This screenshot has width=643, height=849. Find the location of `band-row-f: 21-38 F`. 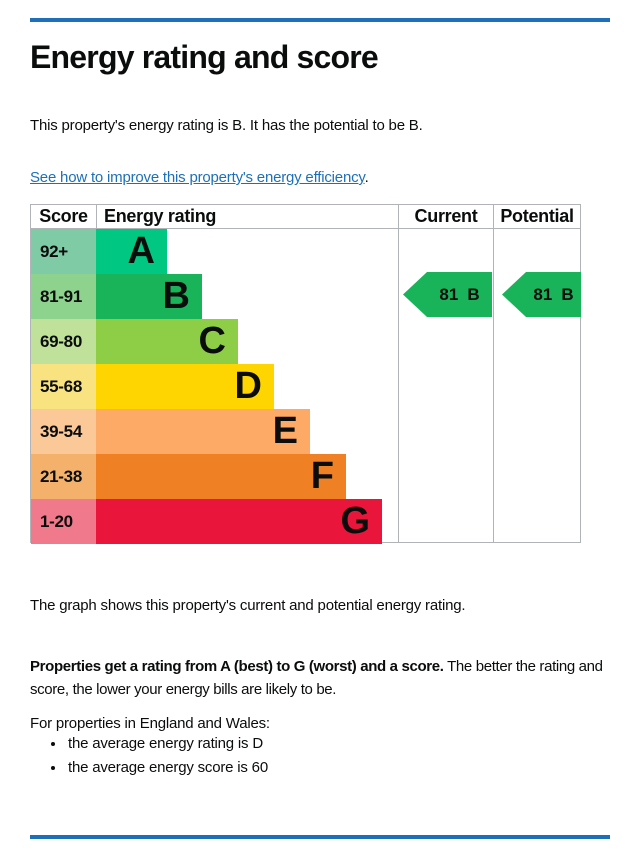

band-row-f: 21-38 F is located at coordinates (214, 476).